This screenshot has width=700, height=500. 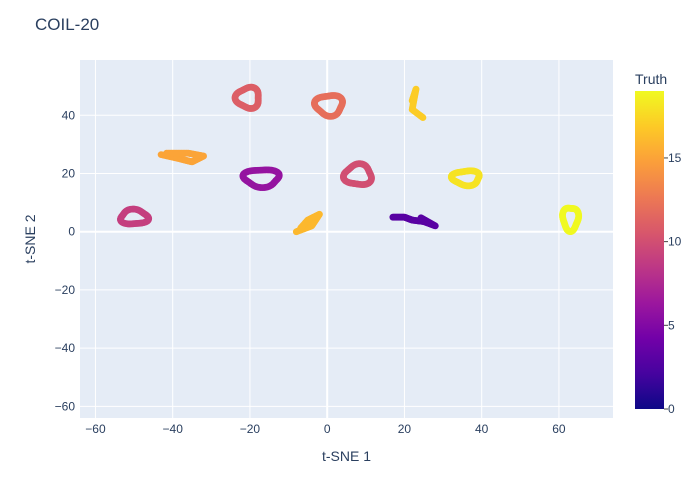 What do you see at coordinates (69, 174) in the screenshot?
I see `y-tick-label: 20` at bounding box center [69, 174].